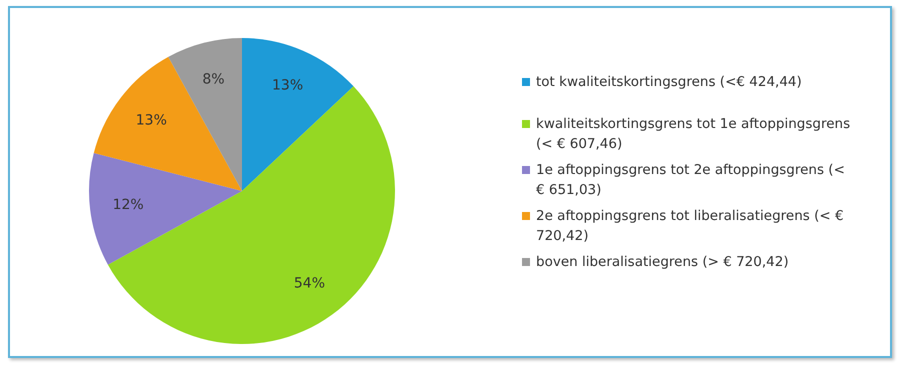 Image resolution: width=904 pixels, height=368 pixels. I want to click on data-label: 8%, so click(213, 79).